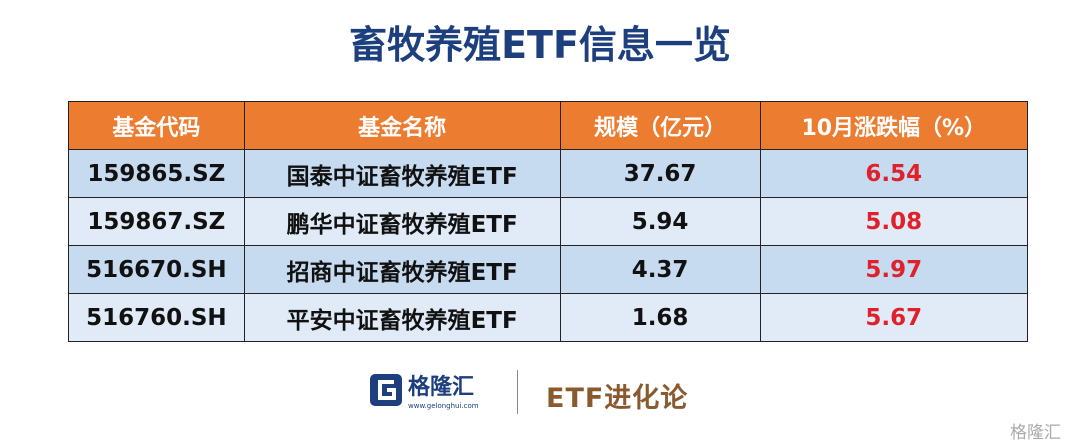 Image resolution: width=1080 pixels, height=445 pixels. I want to click on cell: 1.68, so click(660, 317).